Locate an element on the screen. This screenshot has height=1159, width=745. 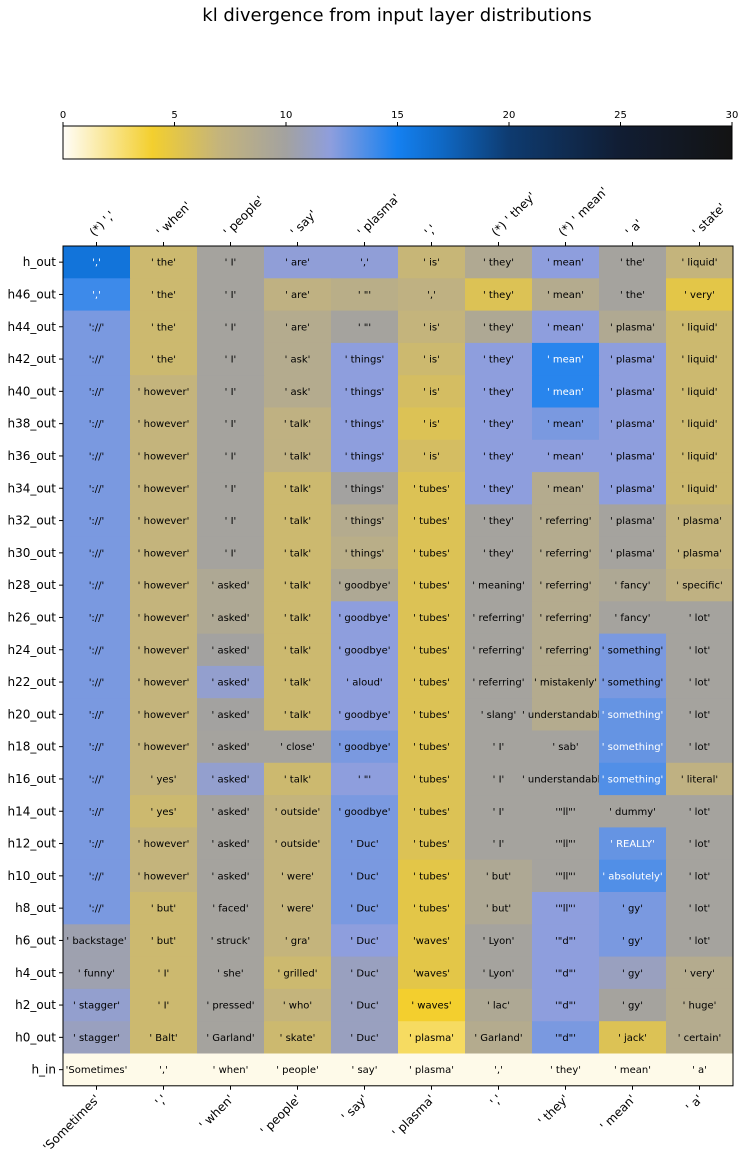
cell-token-label: ' are' is located at coordinates (297, 327).